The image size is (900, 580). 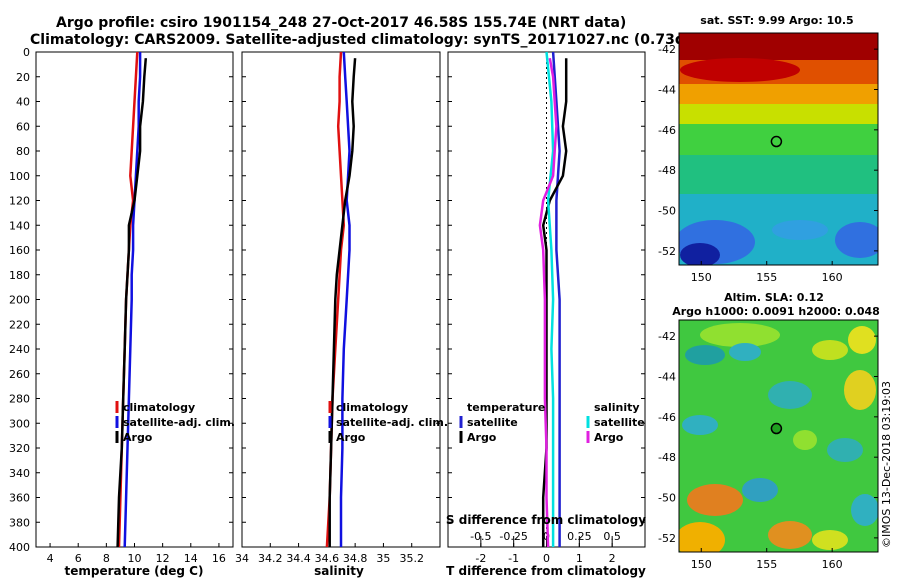 I want to click on x-tick-label: 10, so click(x=135, y=558).